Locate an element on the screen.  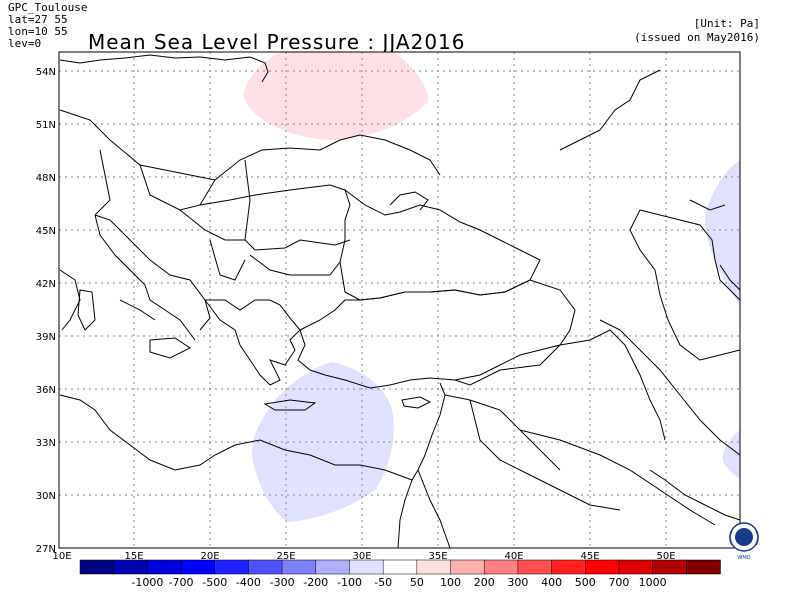
issued-label: (issued on May2016) is located at coordinates (697, 37).